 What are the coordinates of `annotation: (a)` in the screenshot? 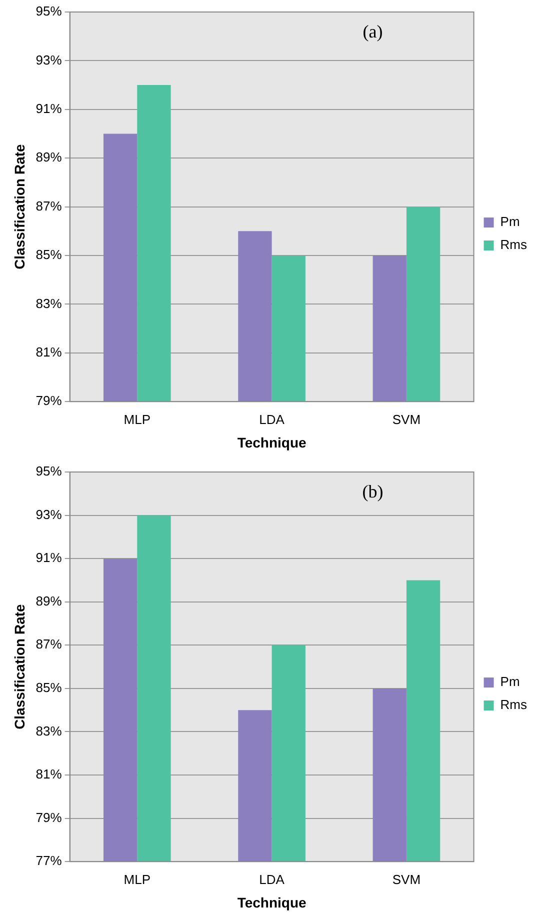 It's located at (372, 32).